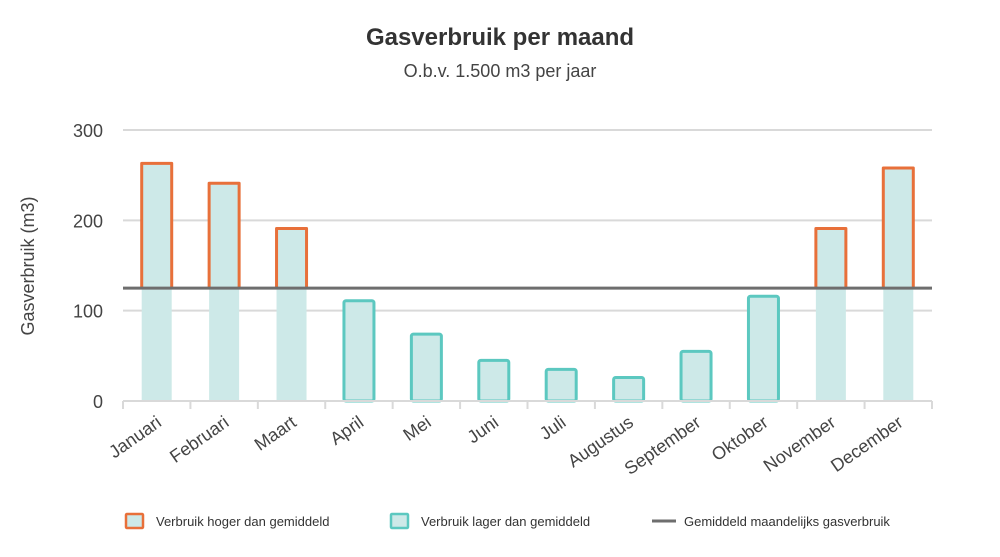 Image resolution: width=1000 pixels, height=557 pixels. What do you see at coordinates (88, 266) in the screenshot?
I see `y-tick-labels: 0 100 200 300` at bounding box center [88, 266].